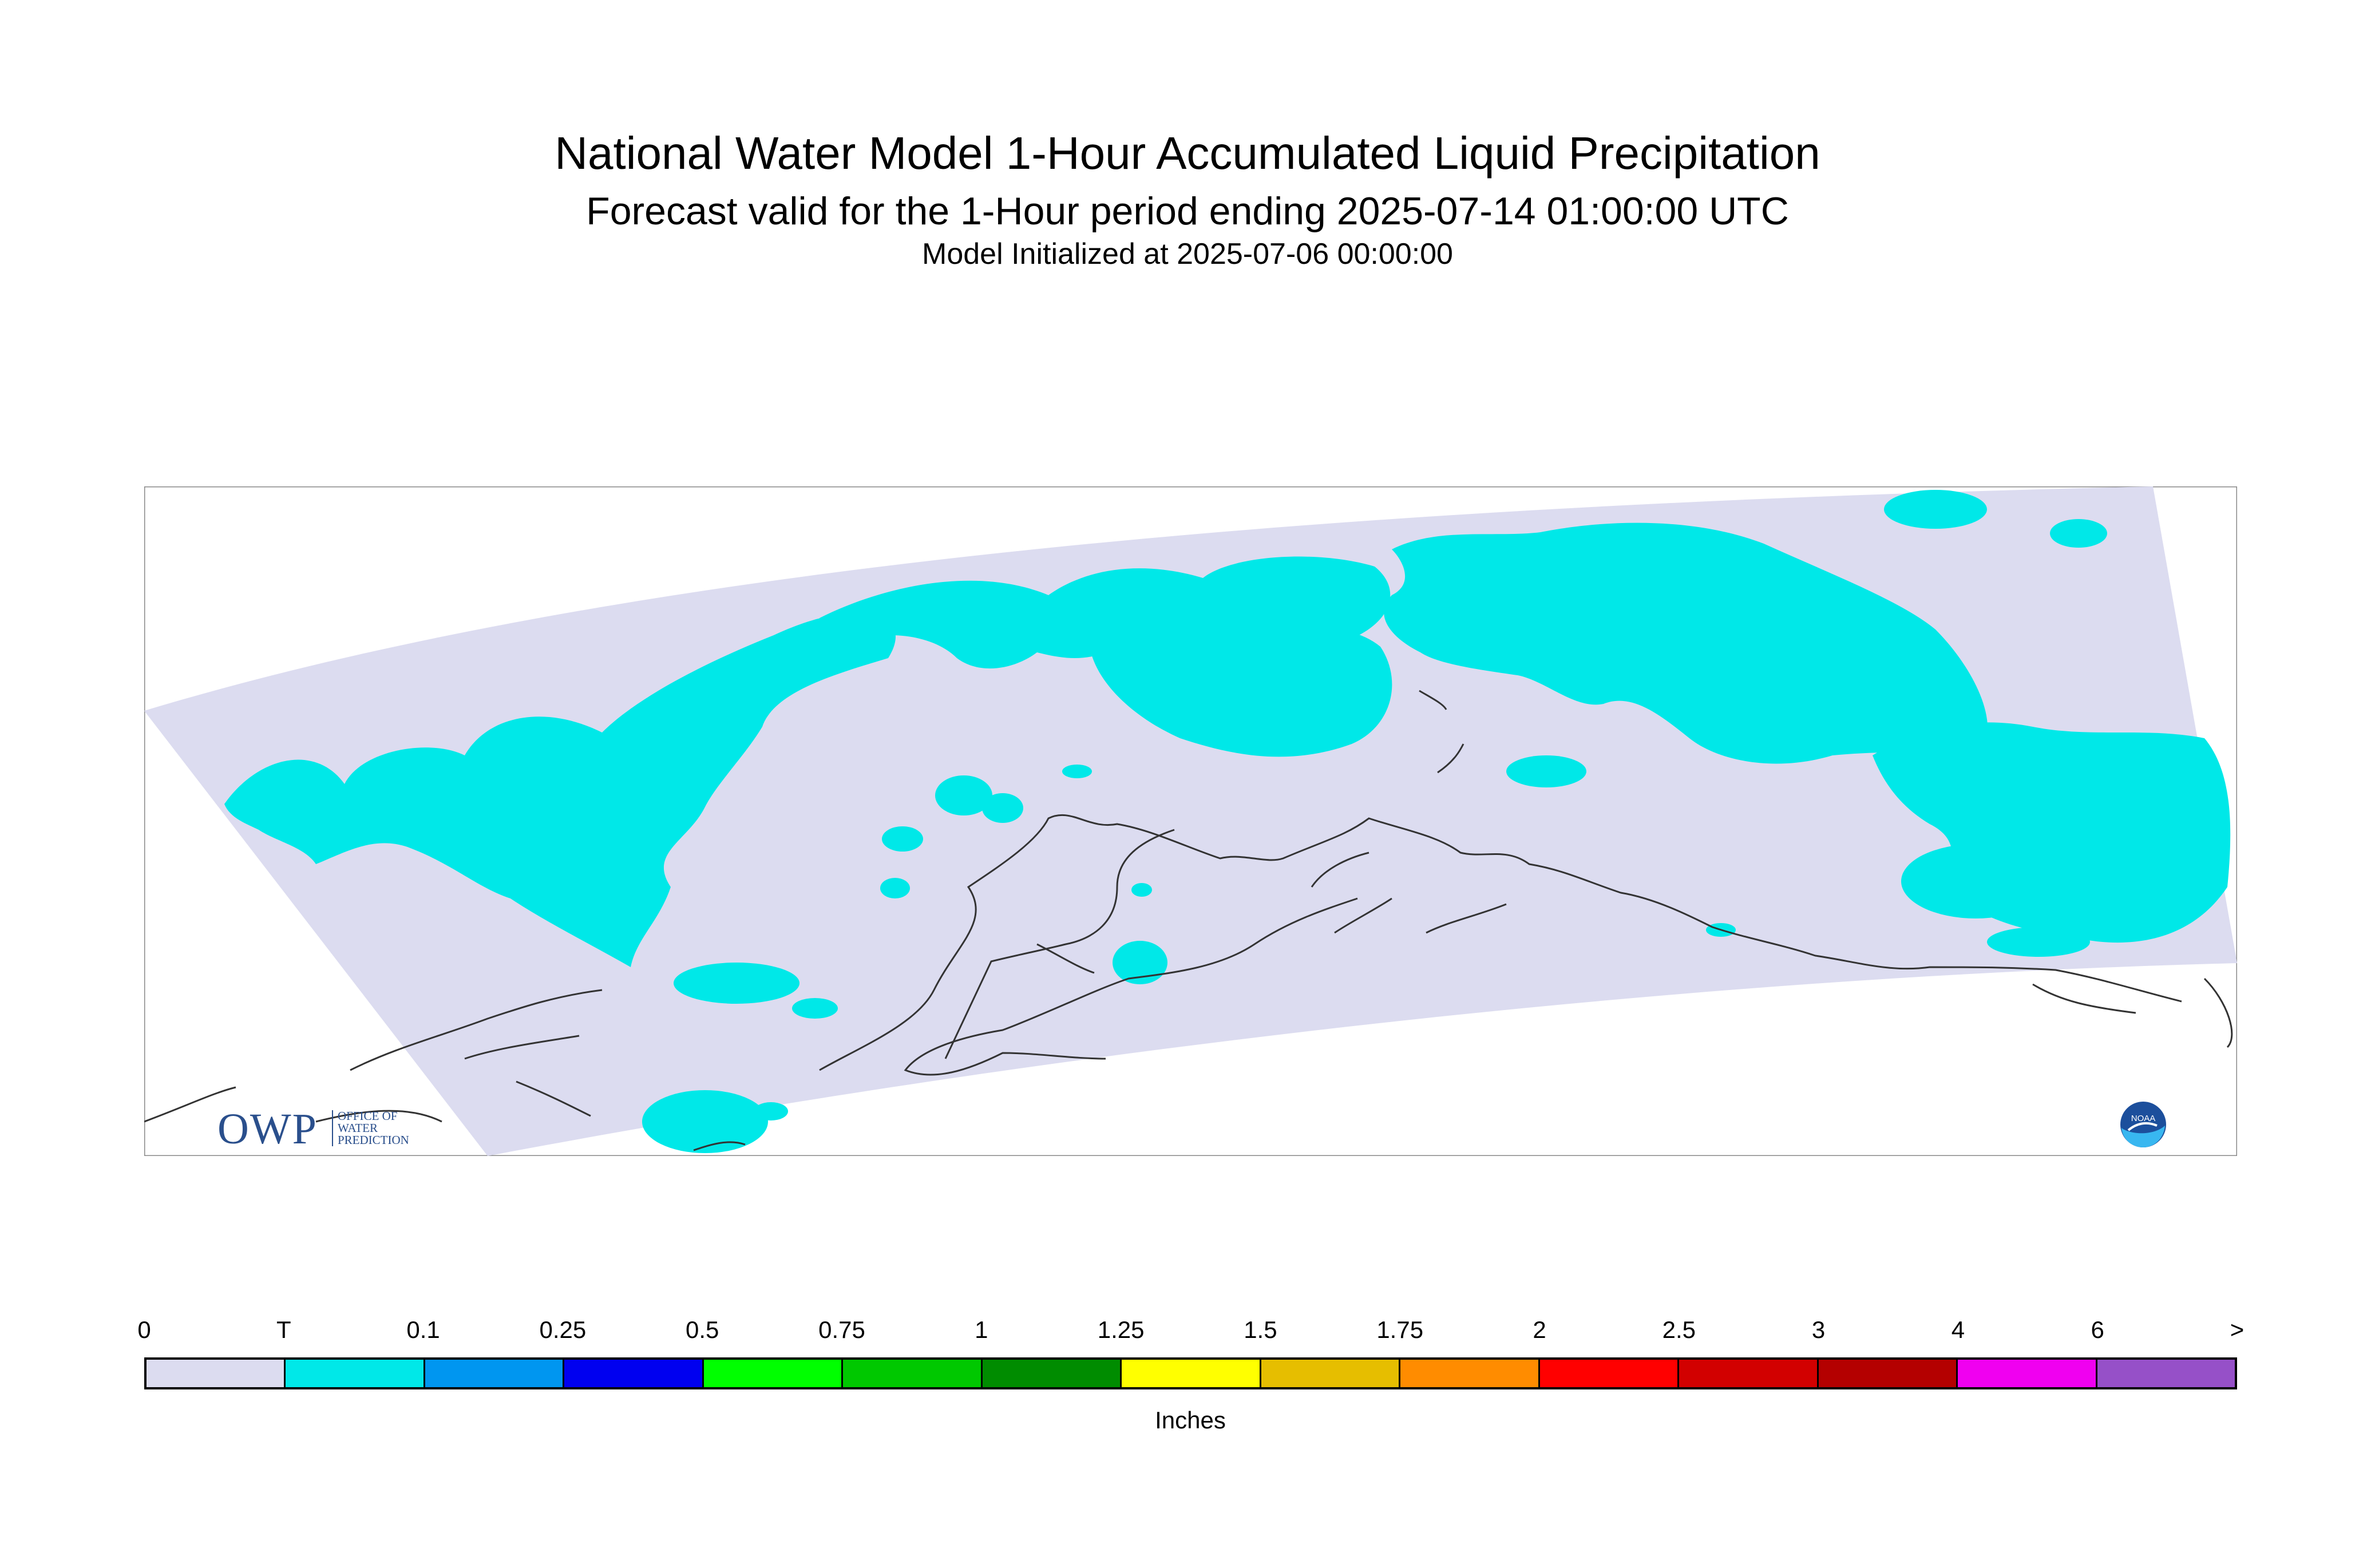  What do you see at coordinates (2097, 1329) in the screenshot?
I see `colorbar-tick-label: 6` at bounding box center [2097, 1329].